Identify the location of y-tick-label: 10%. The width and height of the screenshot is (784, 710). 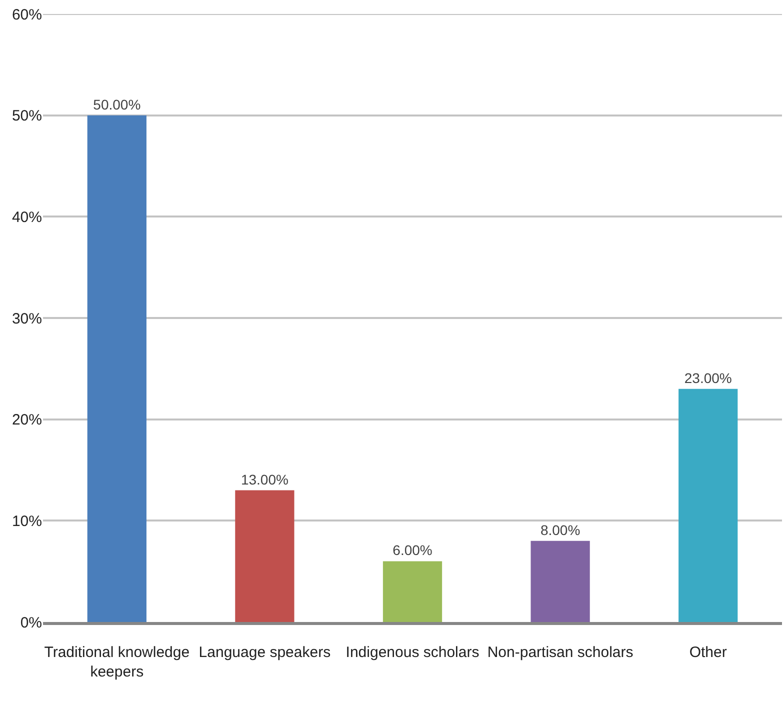
(27, 521).